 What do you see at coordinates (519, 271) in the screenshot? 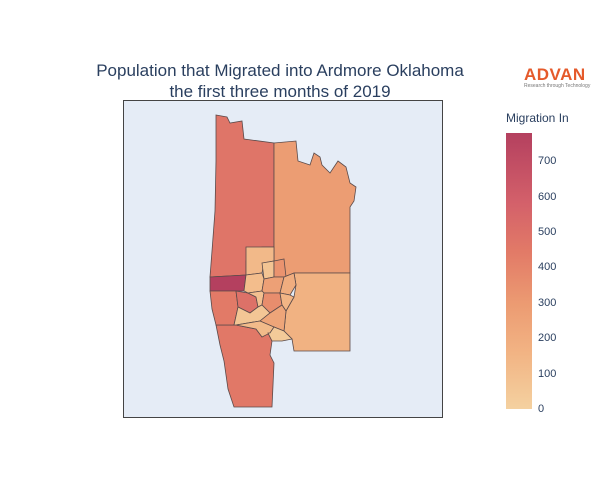
I see `colorbar-gradient` at bounding box center [519, 271].